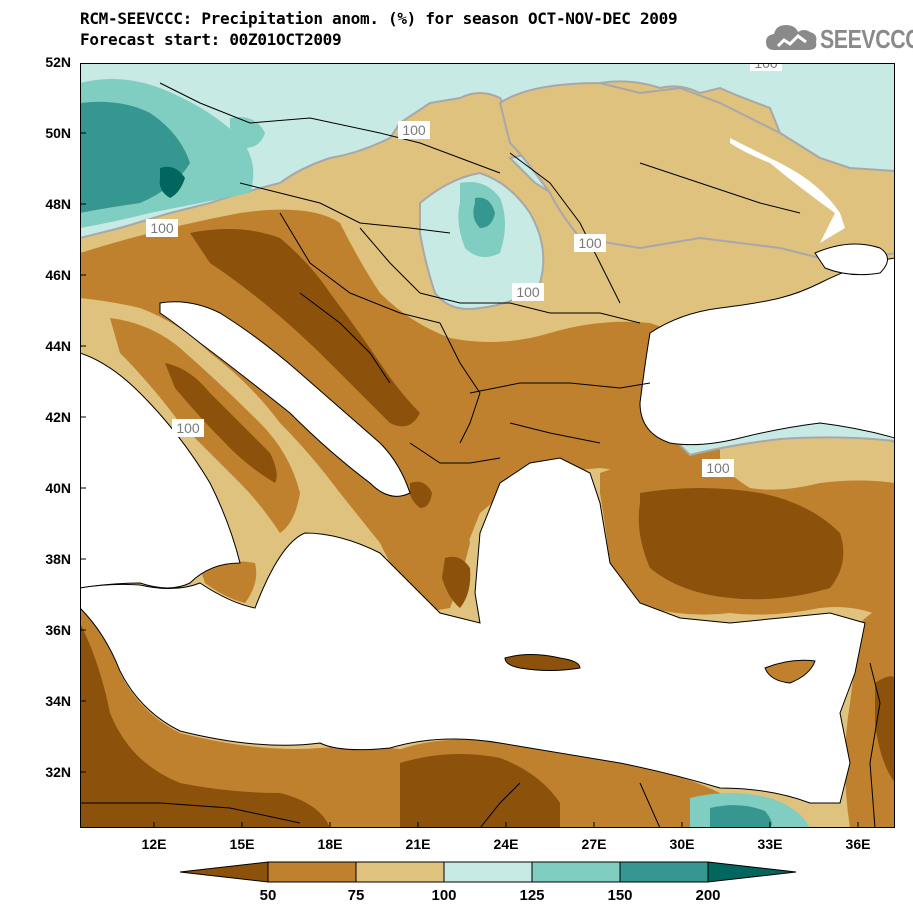 This screenshot has height=920, width=913. I want to click on contour-label-6: 100, so click(718, 468).